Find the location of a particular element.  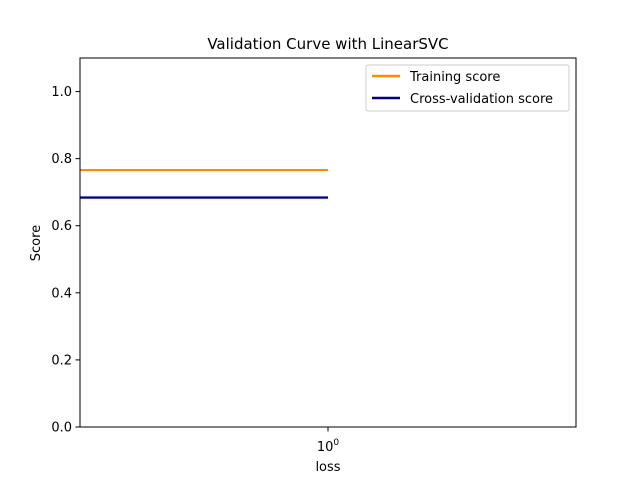

y-tick-label: 0.0 is located at coordinates (61, 428).